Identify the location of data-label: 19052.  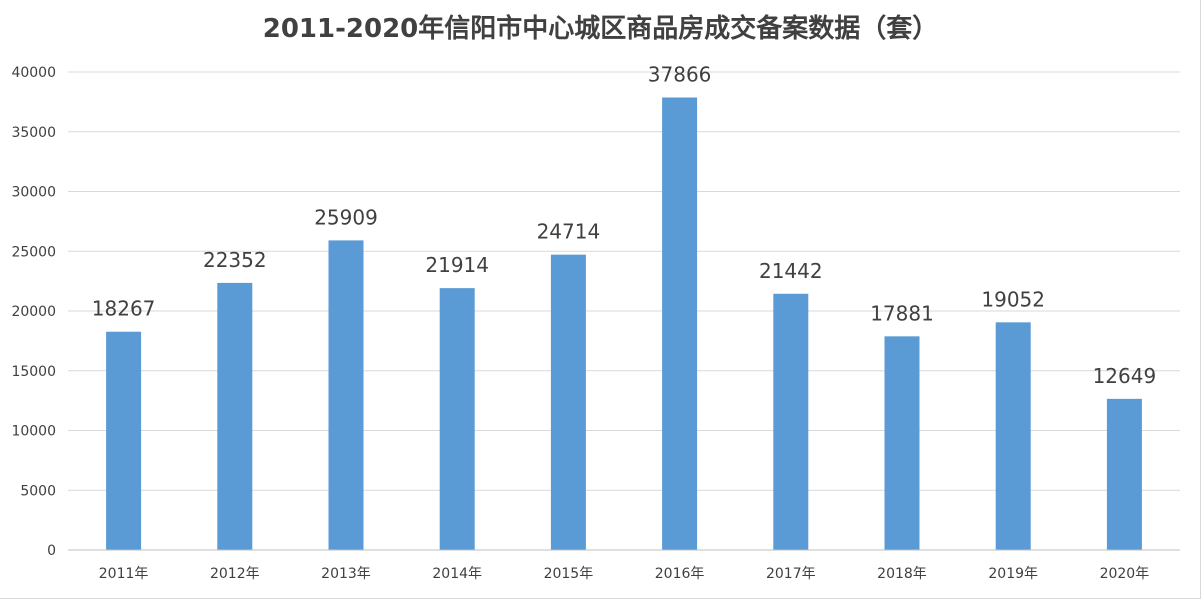
(1013, 299).